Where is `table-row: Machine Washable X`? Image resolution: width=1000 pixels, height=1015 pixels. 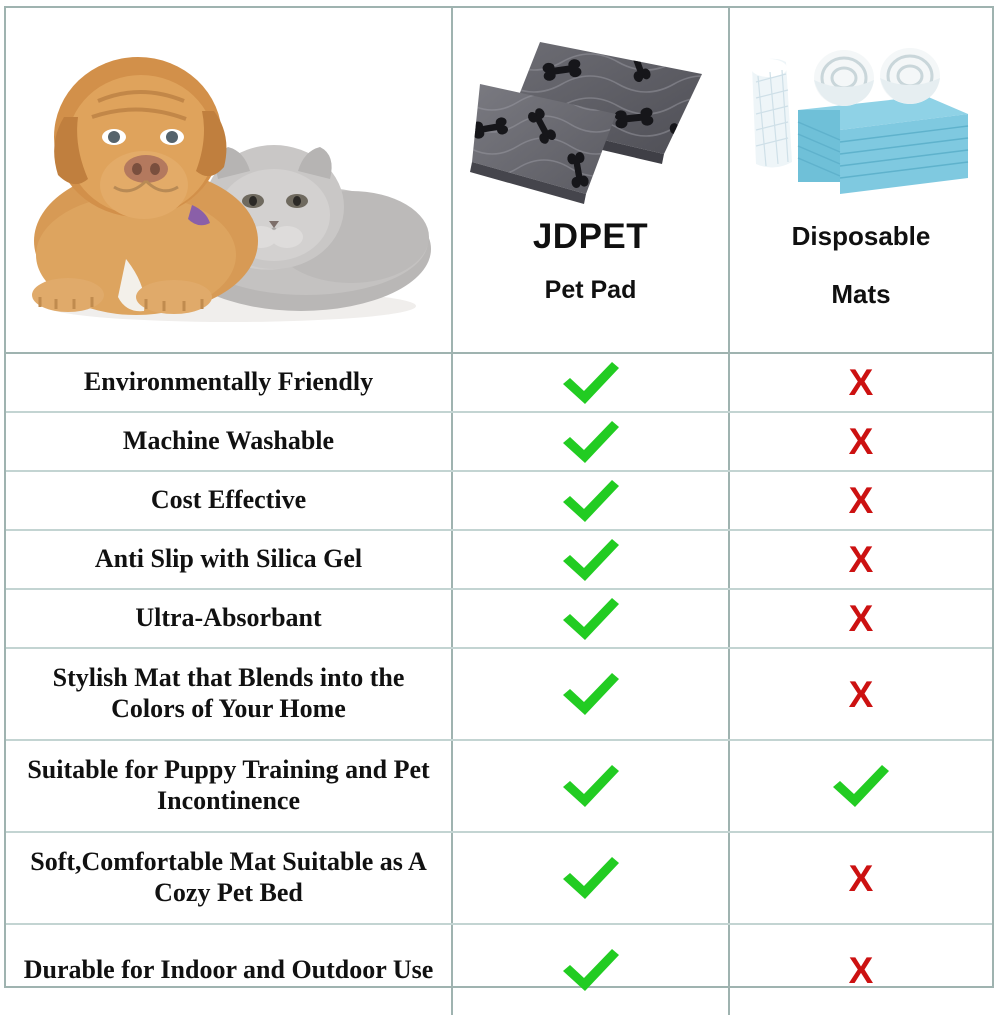 table-row: Machine Washable X is located at coordinates (499, 442).